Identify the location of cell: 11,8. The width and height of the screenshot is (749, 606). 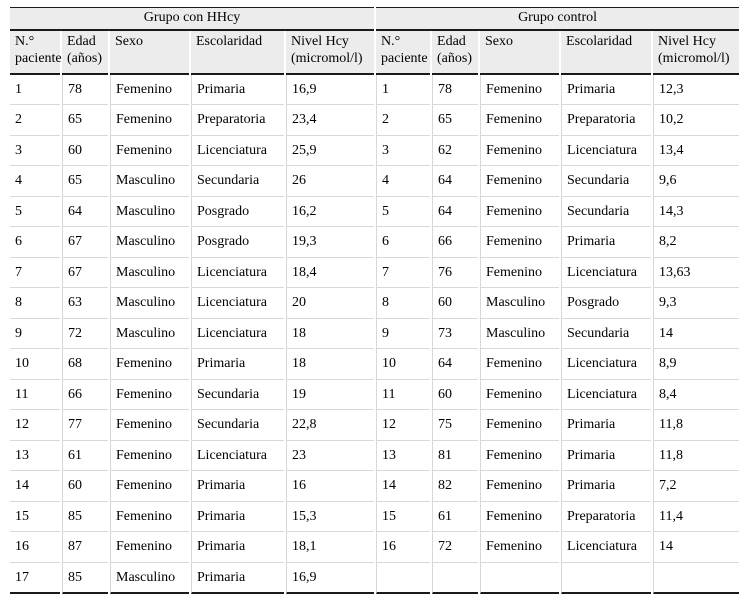
(696, 425).